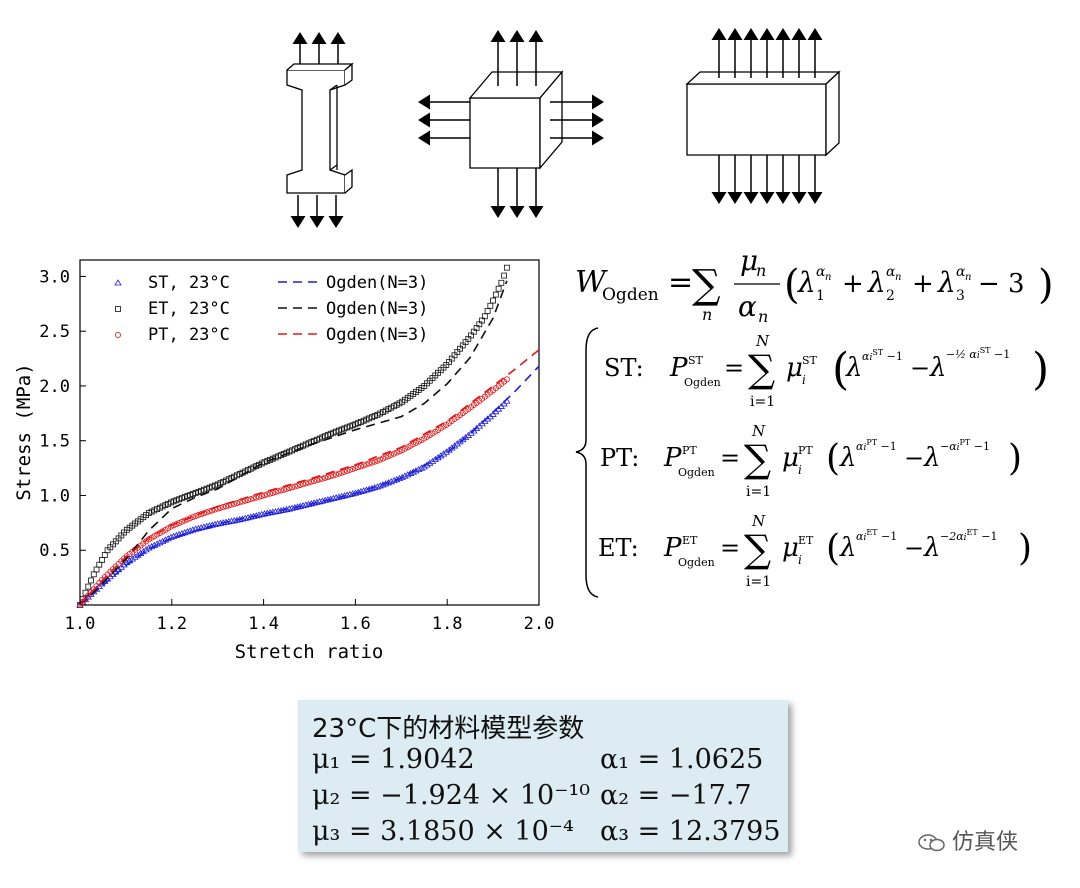 This screenshot has width=1080, height=888. What do you see at coordinates (978, 353) in the screenshot?
I see `svg-text: −½ αiST −1` at bounding box center [978, 353].